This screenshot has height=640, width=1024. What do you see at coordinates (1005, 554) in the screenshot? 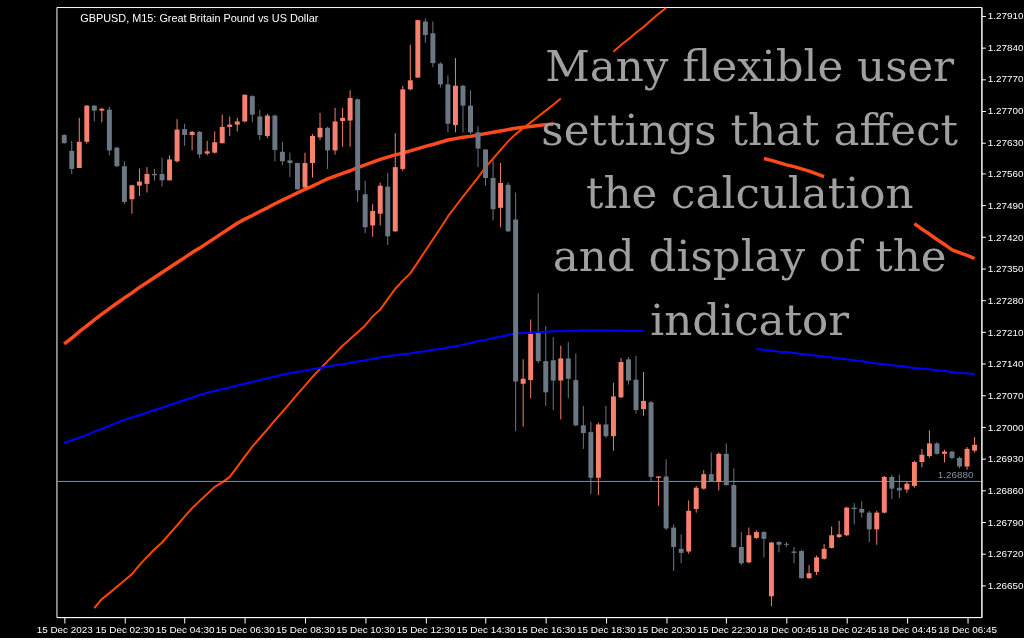
I see `y-tick-label: 1.26720` at bounding box center [1005, 554].